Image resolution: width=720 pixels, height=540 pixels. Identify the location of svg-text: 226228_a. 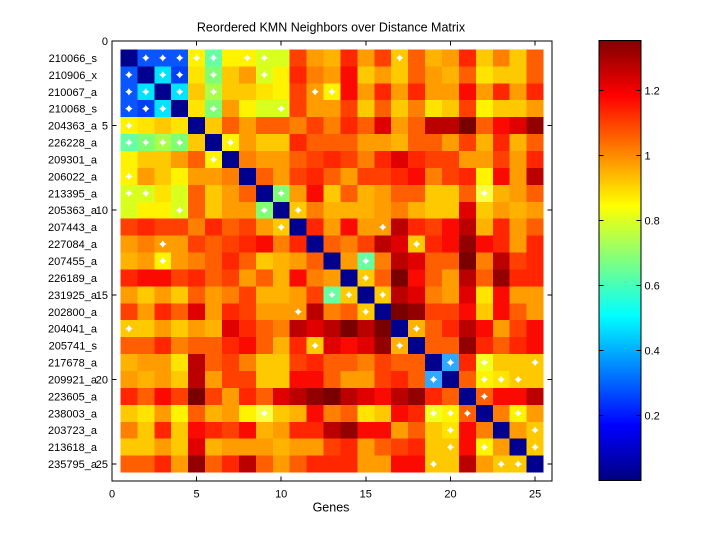
(73, 144).